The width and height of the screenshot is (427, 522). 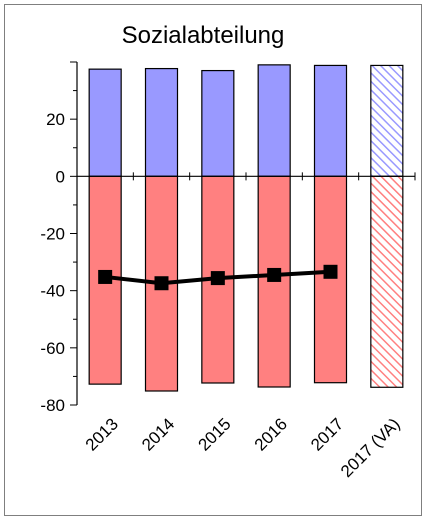 I want to click on bar-2017-positive, so click(x=330, y=120).